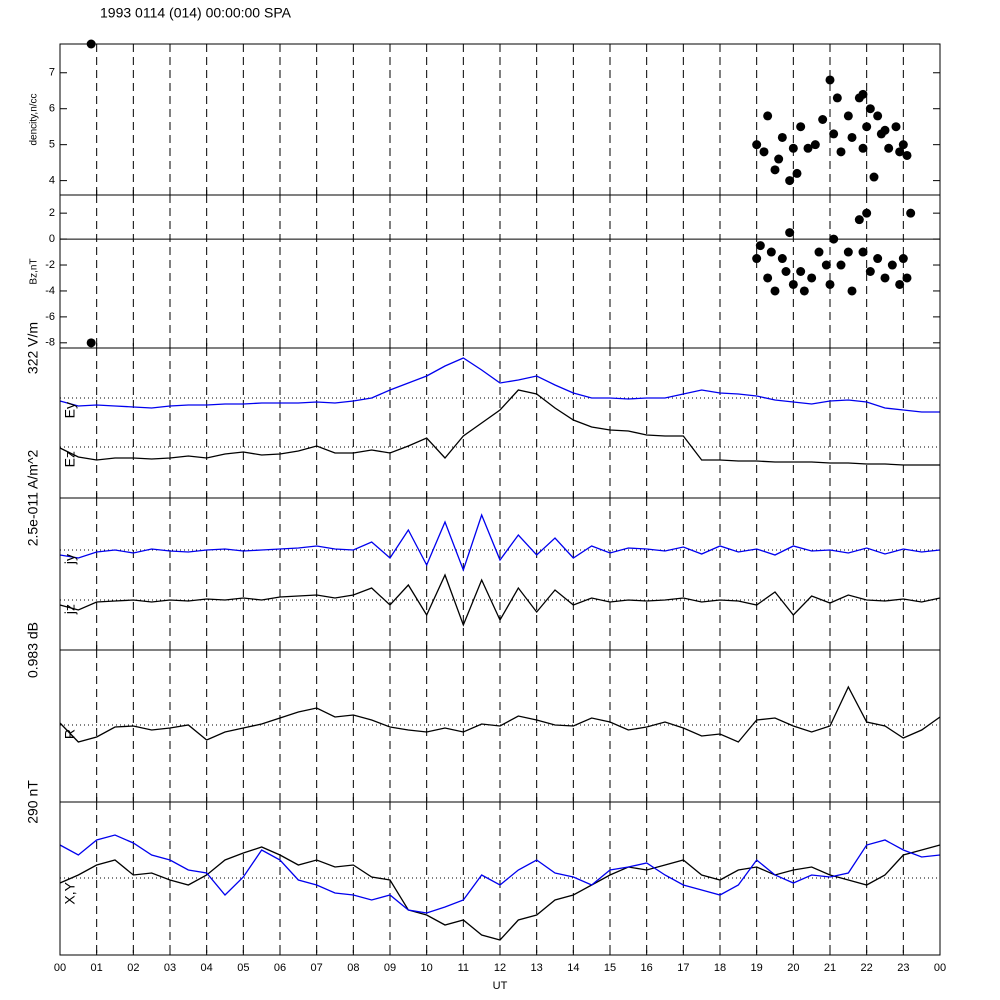 This screenshot has height=1000, width=1000. I want to click on x-tick-label: 23, so click(903, 968).